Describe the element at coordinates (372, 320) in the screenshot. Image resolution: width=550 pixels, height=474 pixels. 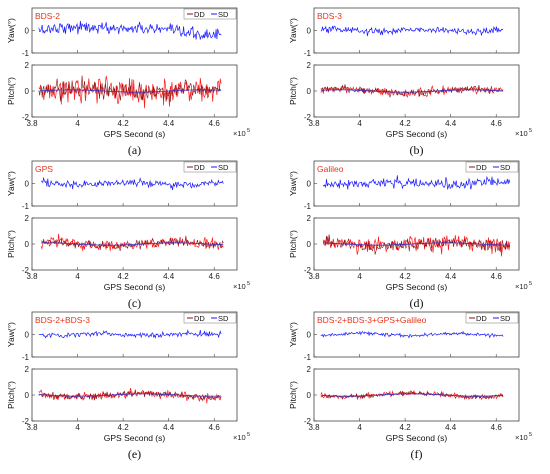
I see `system-label: BDS-2+BDS-3+GPS+Galileo` at that location.